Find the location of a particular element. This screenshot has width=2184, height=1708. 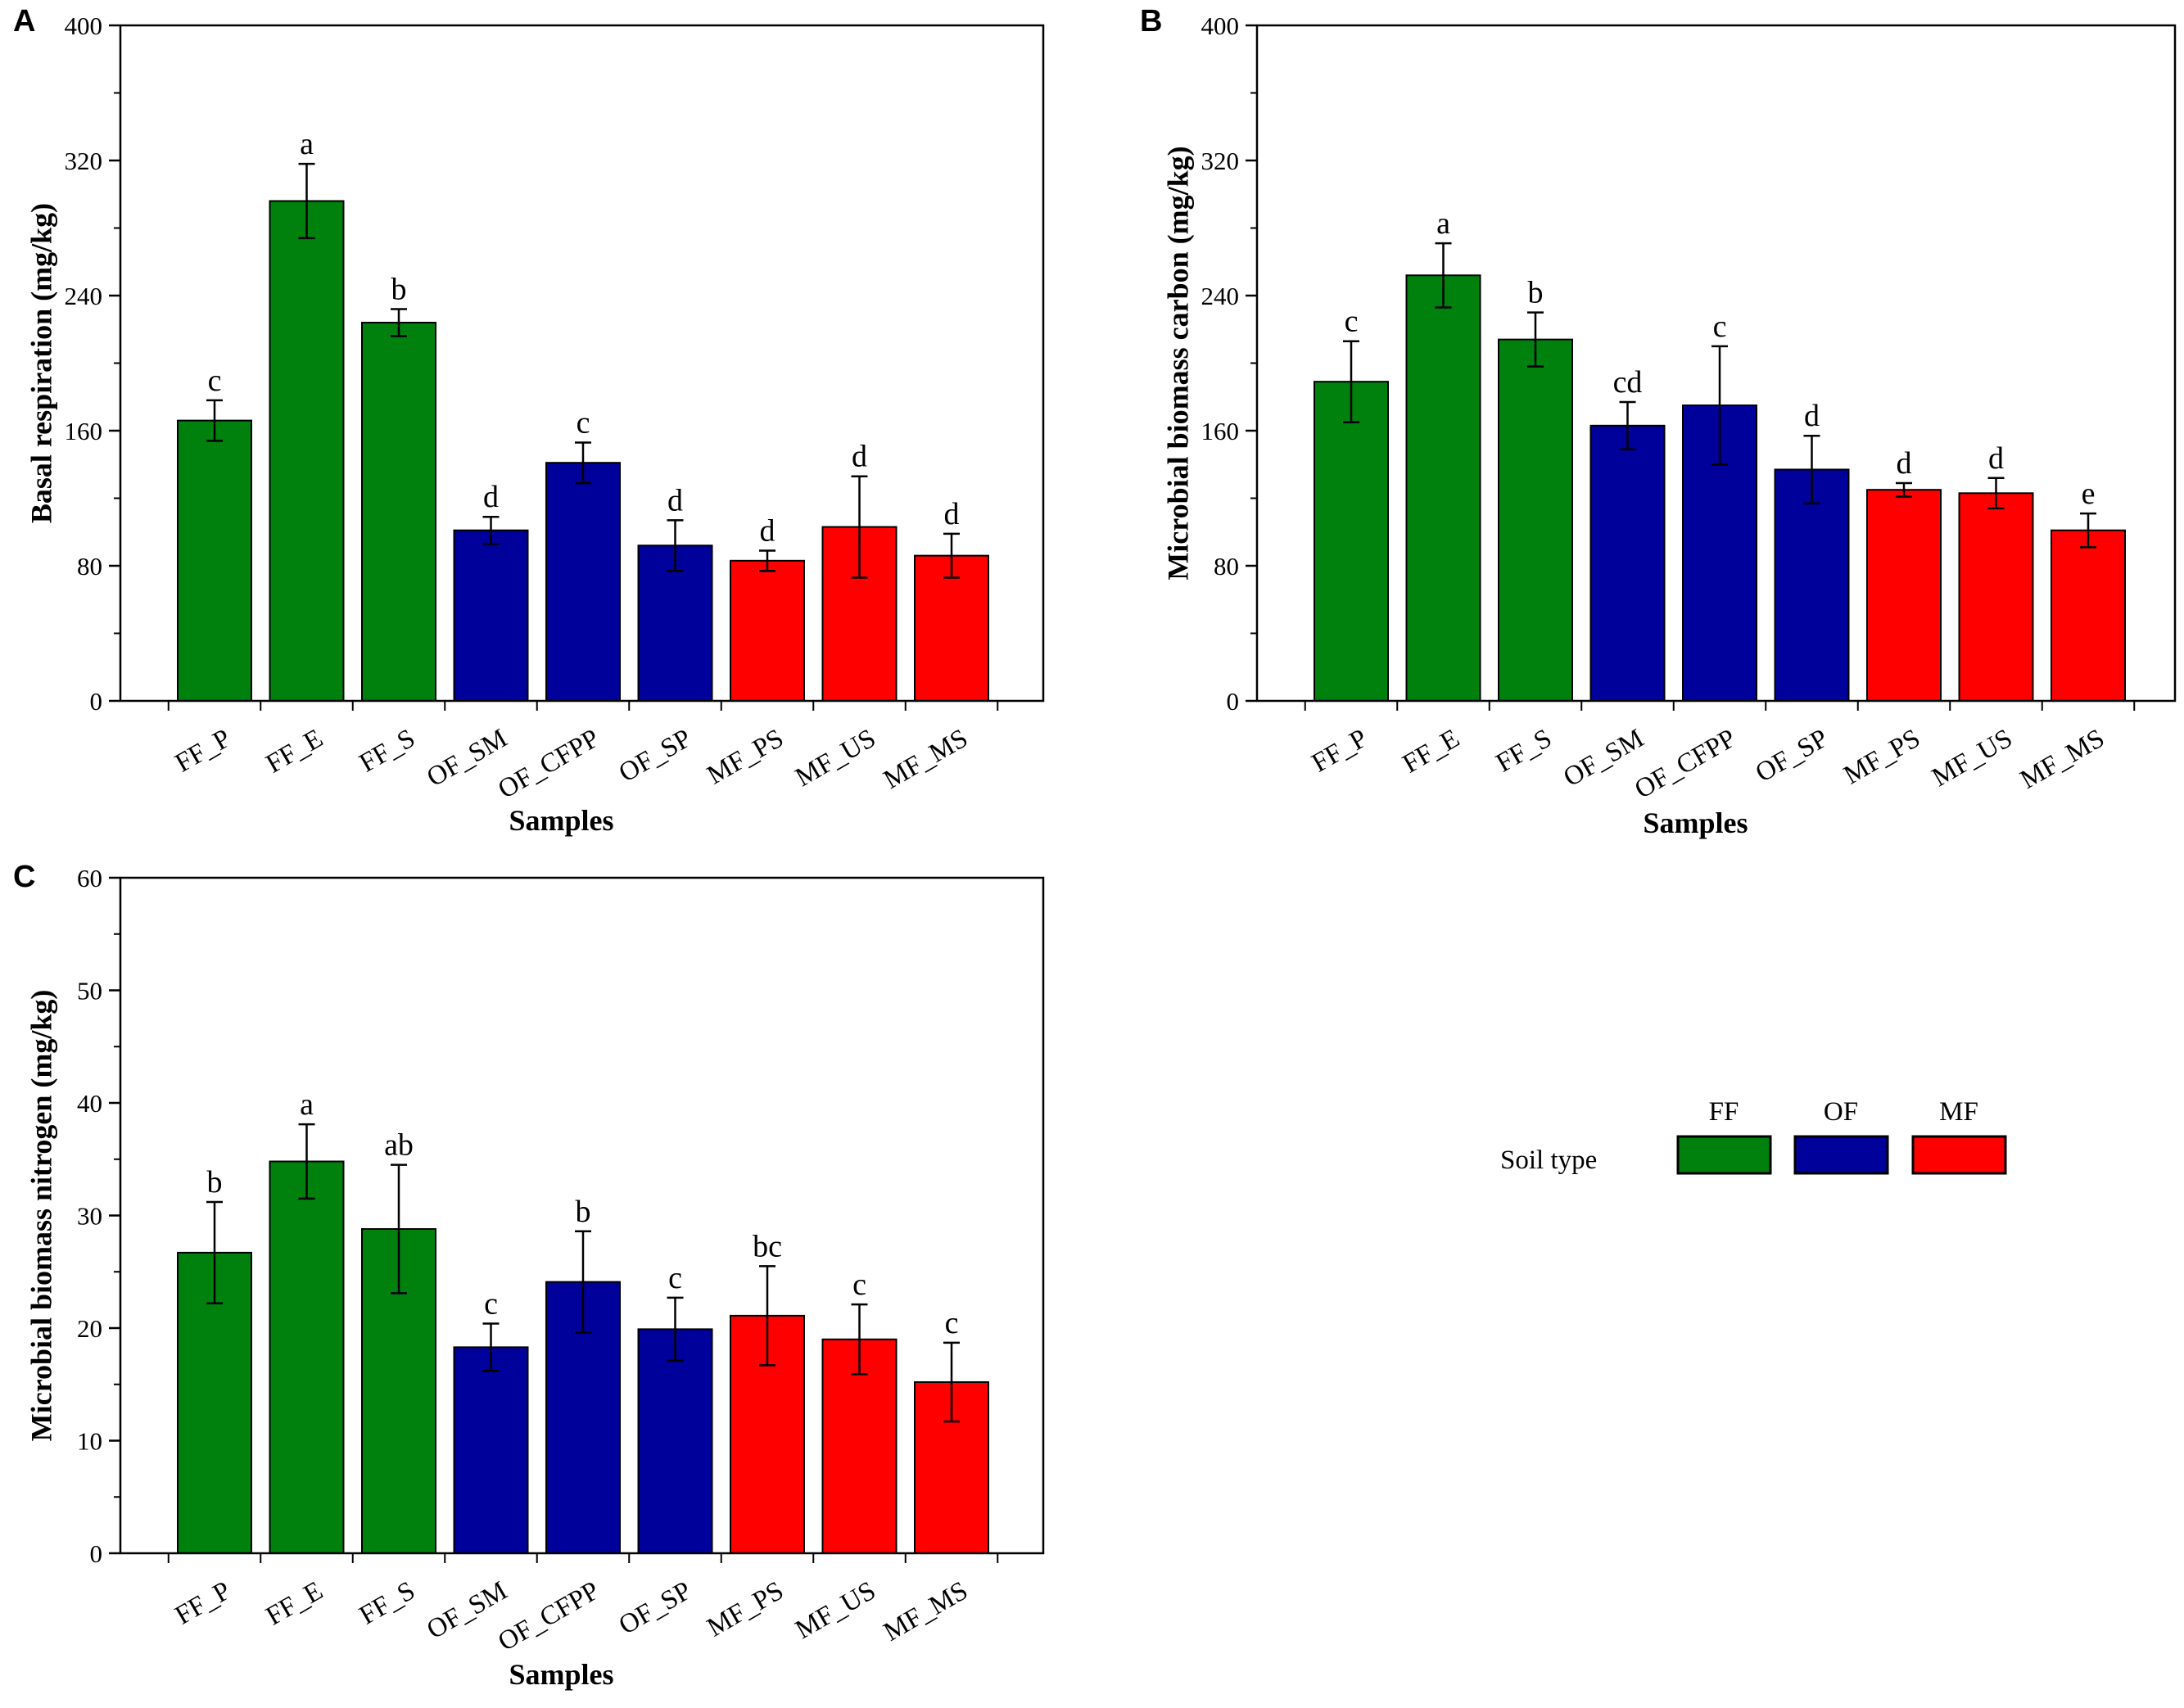

y-tick-label: 50 is located at coordinates (89, 991).